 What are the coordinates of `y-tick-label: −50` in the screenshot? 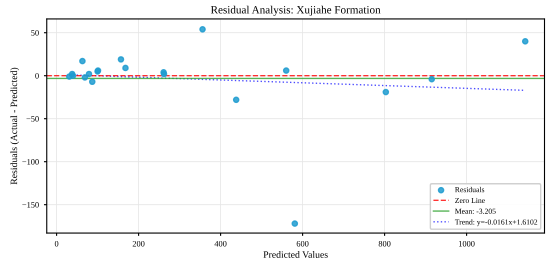 It's located at (32, 119).